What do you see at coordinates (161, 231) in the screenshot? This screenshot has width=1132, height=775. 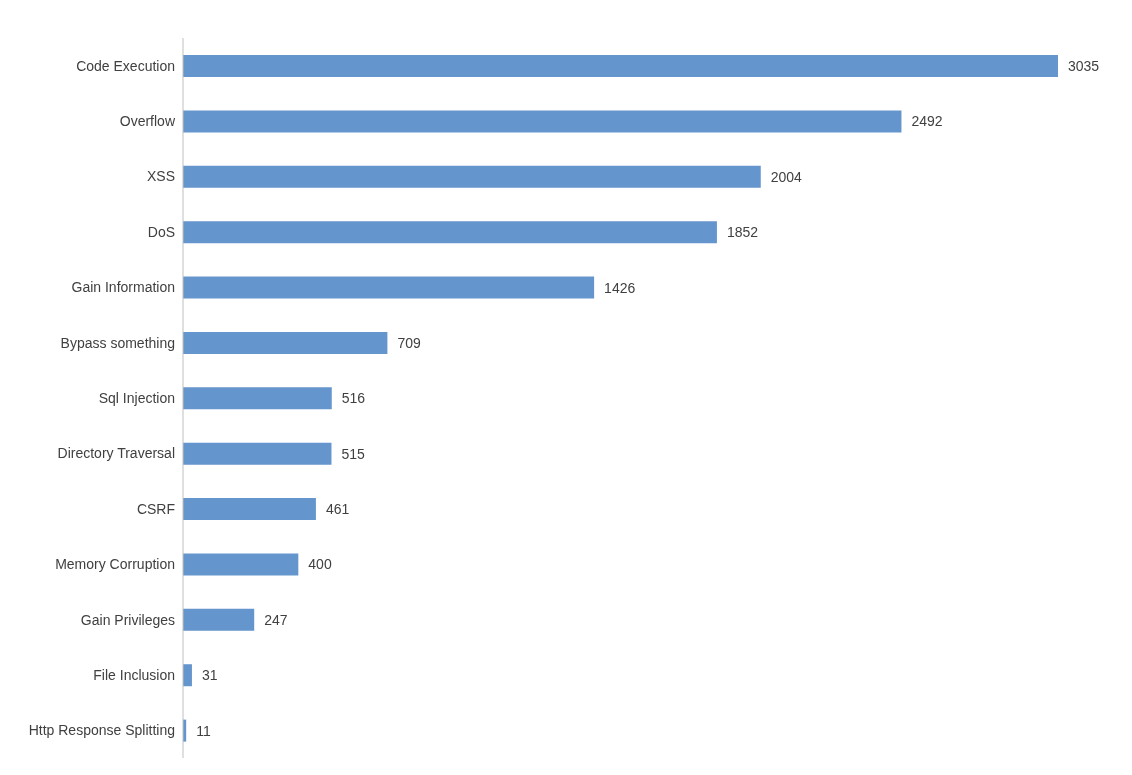 I see `y-tick-label: DoS` at bounding box center [161, 231].